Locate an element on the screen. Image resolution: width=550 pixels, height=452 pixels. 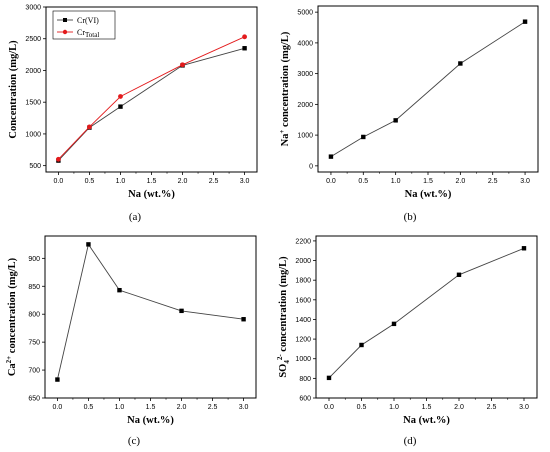
y-tick-label: 1600 is located at coordinates (303, 300).